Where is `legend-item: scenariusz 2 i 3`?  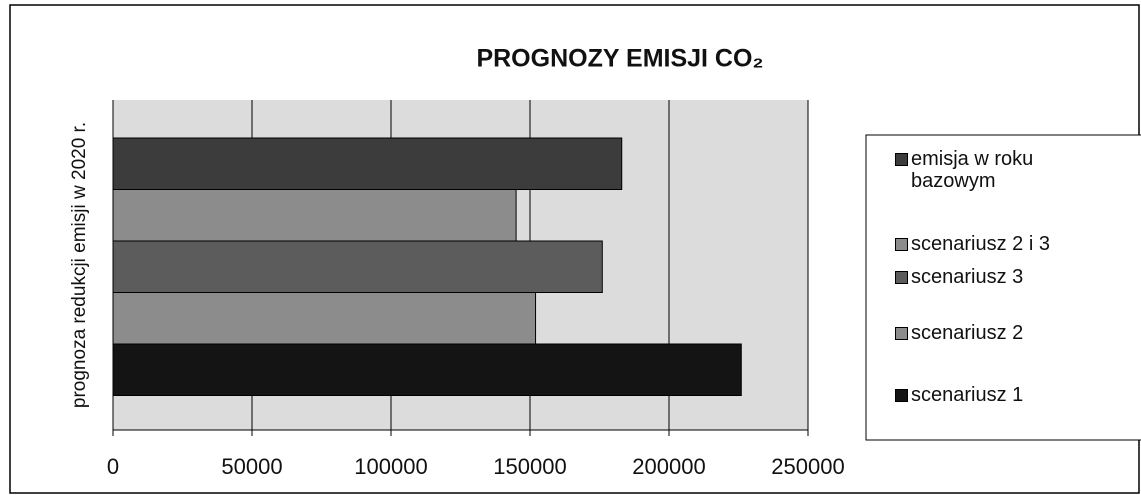
legend-item: scenariusz 2 i 3 is located at coordinates (1018, 244).